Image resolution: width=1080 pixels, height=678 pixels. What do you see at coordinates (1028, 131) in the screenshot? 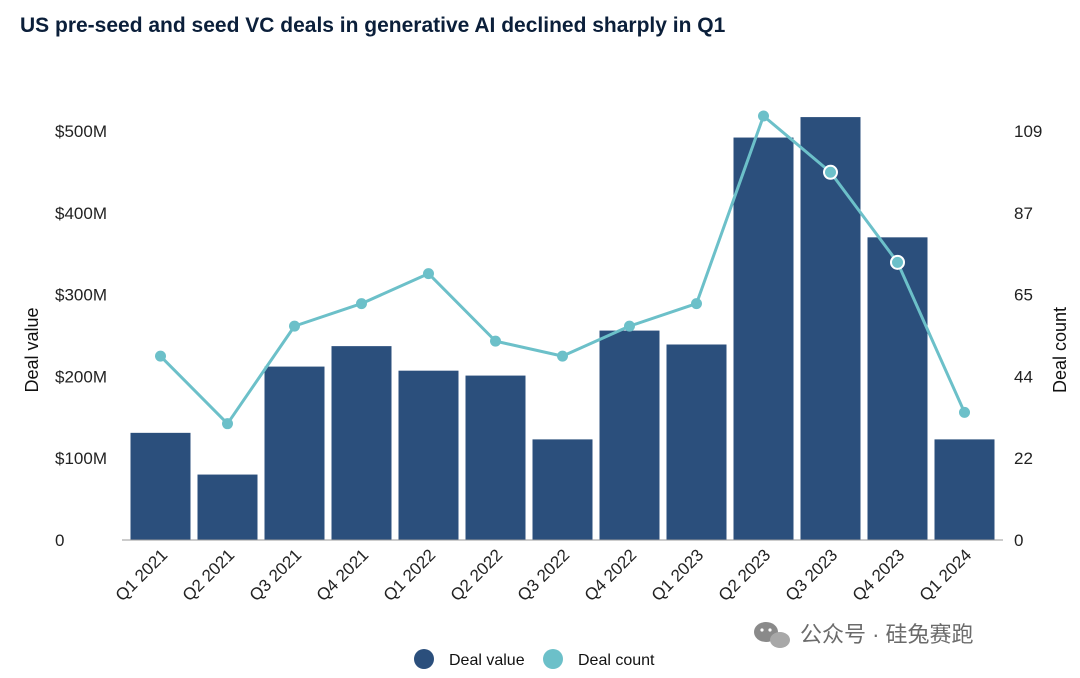
I see `y-right-tick: 109` at bounding box center [1028, 131].